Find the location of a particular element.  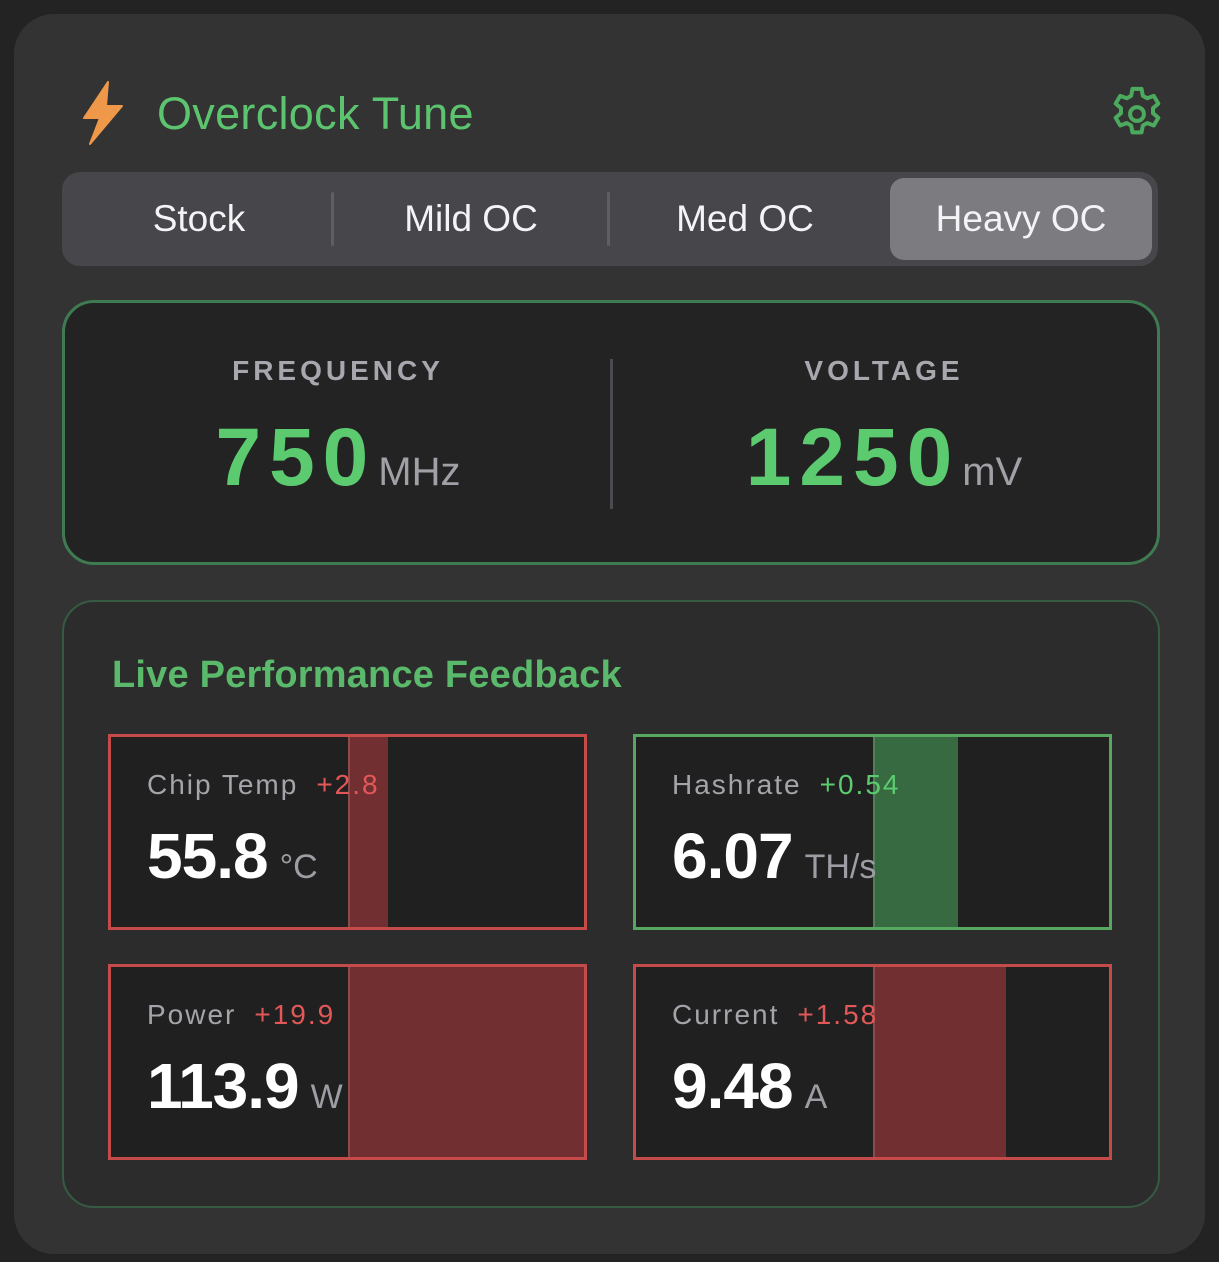

frequency-readout: FREQUENCY 750MHz is located at coordinates (338, 432).